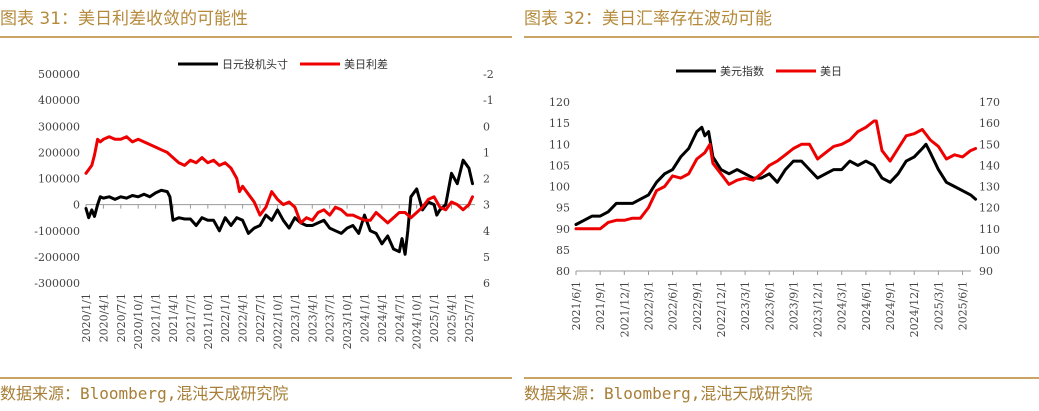 The width and height of the screenshot is (1039, 411). I want to click on x-tick-label: 2023/3/1, so click(745, 305).